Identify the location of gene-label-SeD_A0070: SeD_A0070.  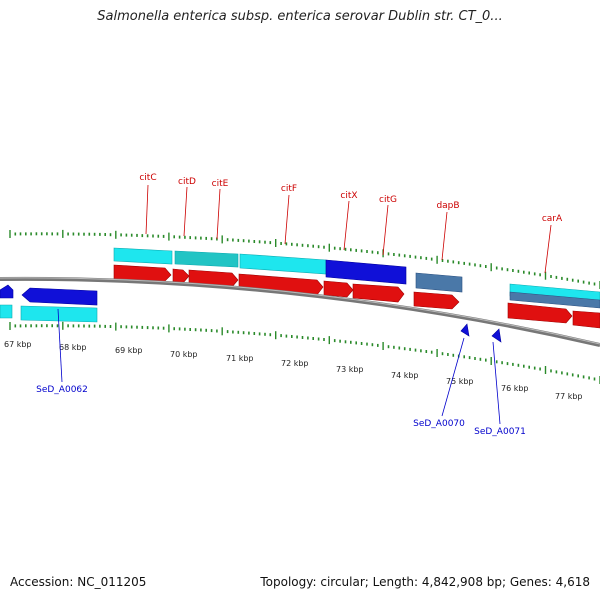
(439, 424).